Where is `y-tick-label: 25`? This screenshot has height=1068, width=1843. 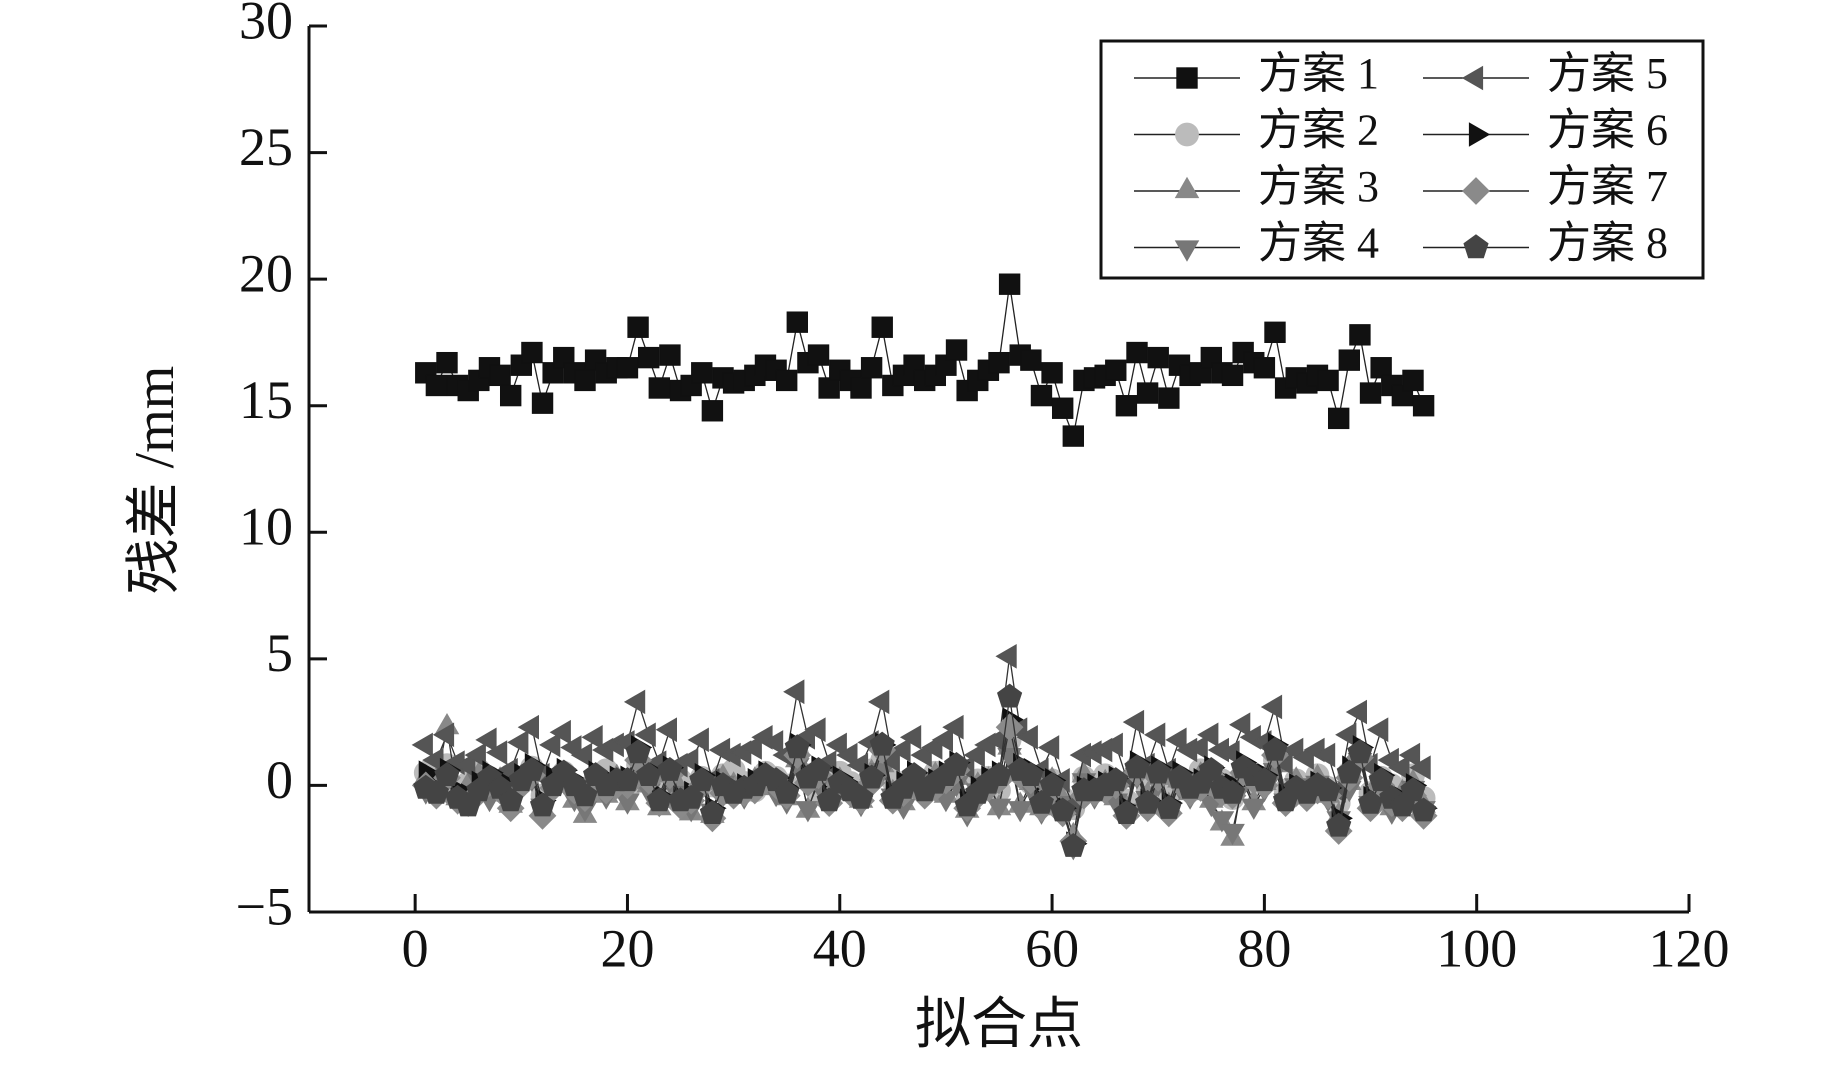 y-tick-label: 25 is located at coordinates (266, 147).